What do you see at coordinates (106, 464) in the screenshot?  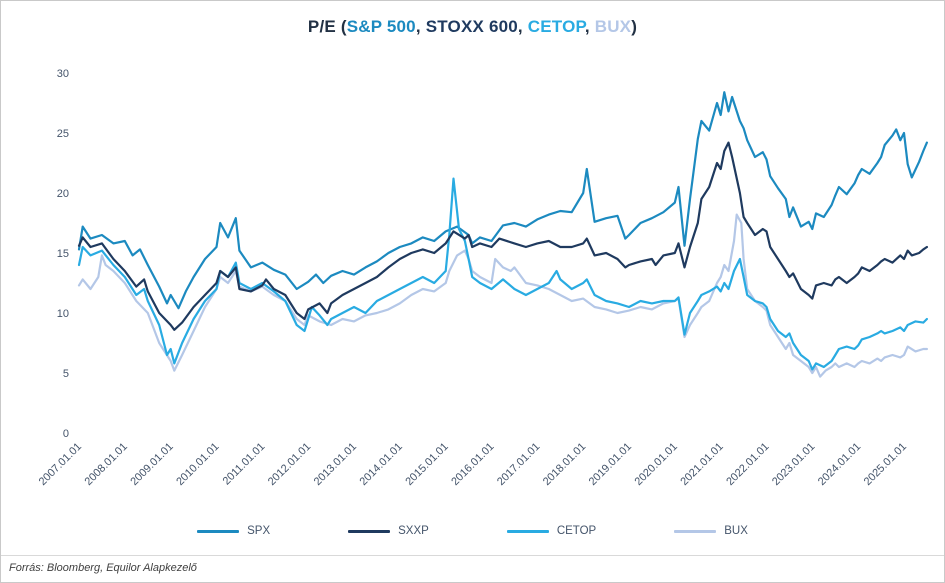 I see `x-tick-label: 2008.01.01` at bounding box center [106, 464].